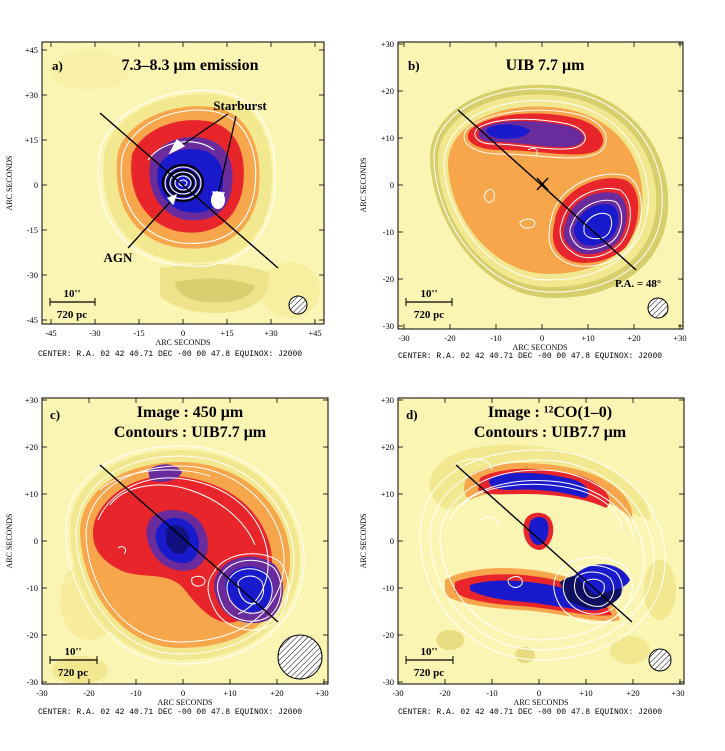  What do you see at coordinates (138, 333) in the screenshot?
I see `x-tick-label: -15` at bounding box center [138, 333].